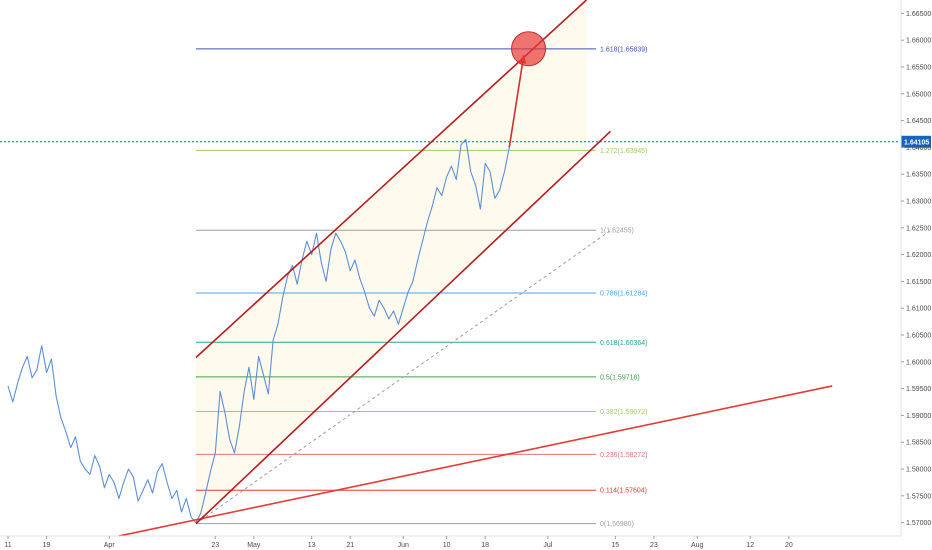 This screenshot has width=932, height=550. Describe the element at coordinates (918, 68) in the screenshot. I see `y-tick-label: 1.65500` at that location.